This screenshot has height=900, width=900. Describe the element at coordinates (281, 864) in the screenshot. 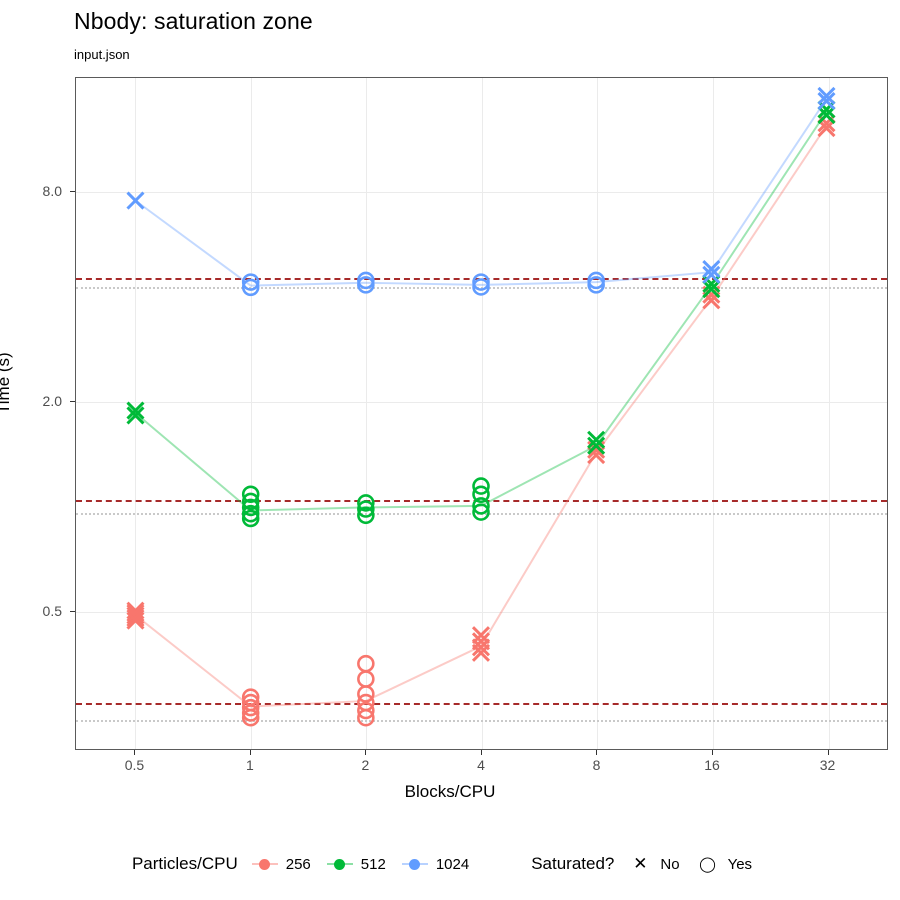

I see `legend-item-256: 256` at that location.